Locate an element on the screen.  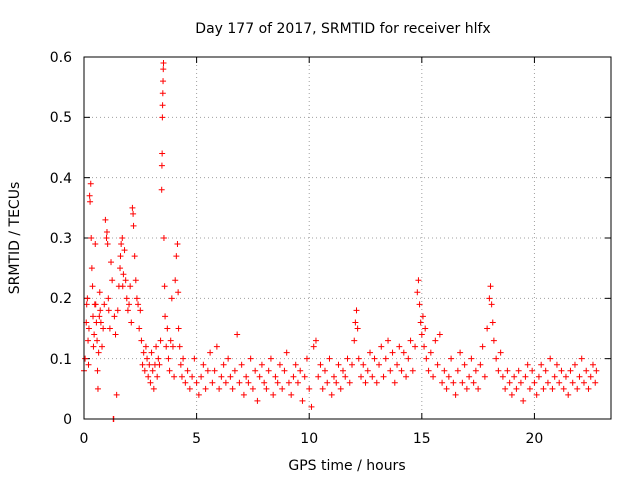
y-tick-label: 0.4 is located at coordinates (61, 179).